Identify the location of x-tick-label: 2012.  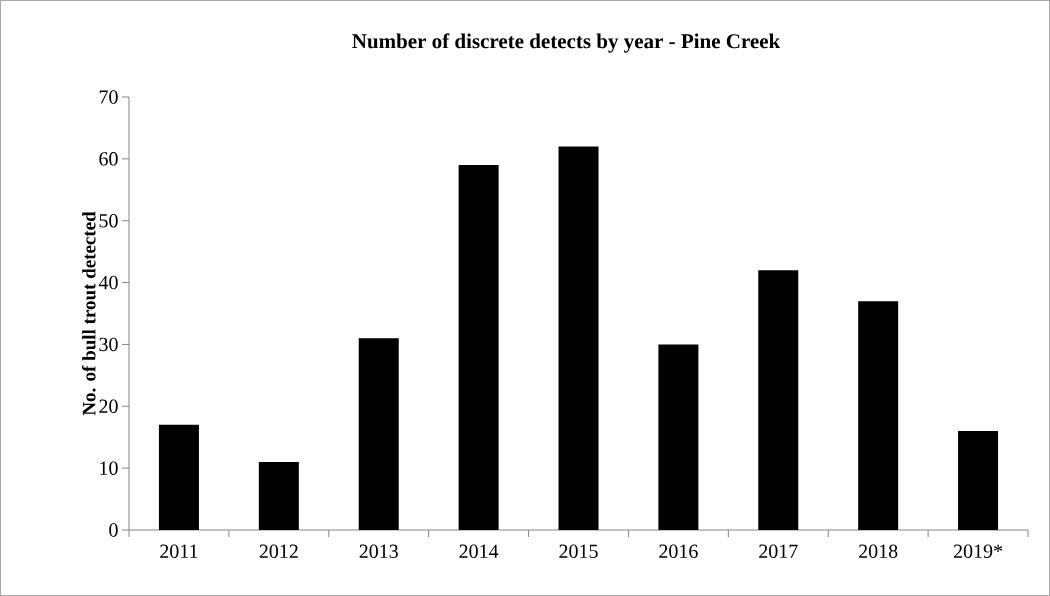
(278, 551).